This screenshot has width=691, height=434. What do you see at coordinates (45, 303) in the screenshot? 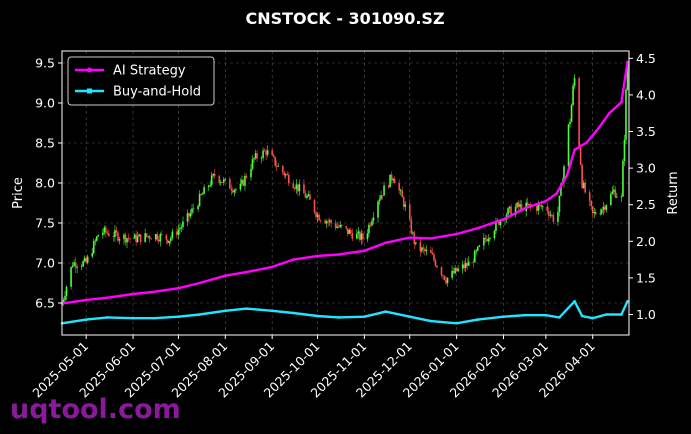
I see `y-tick-label: 6.5` at bounding box center [45, 303].